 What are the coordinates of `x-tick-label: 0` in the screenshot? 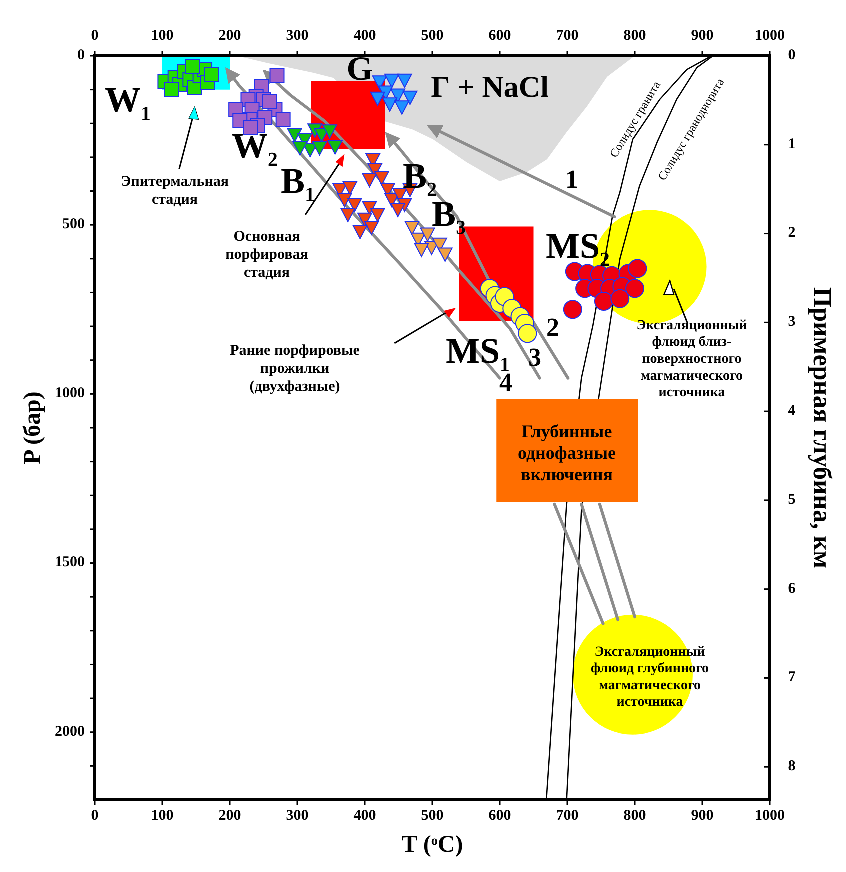 It's located at (95, 816).